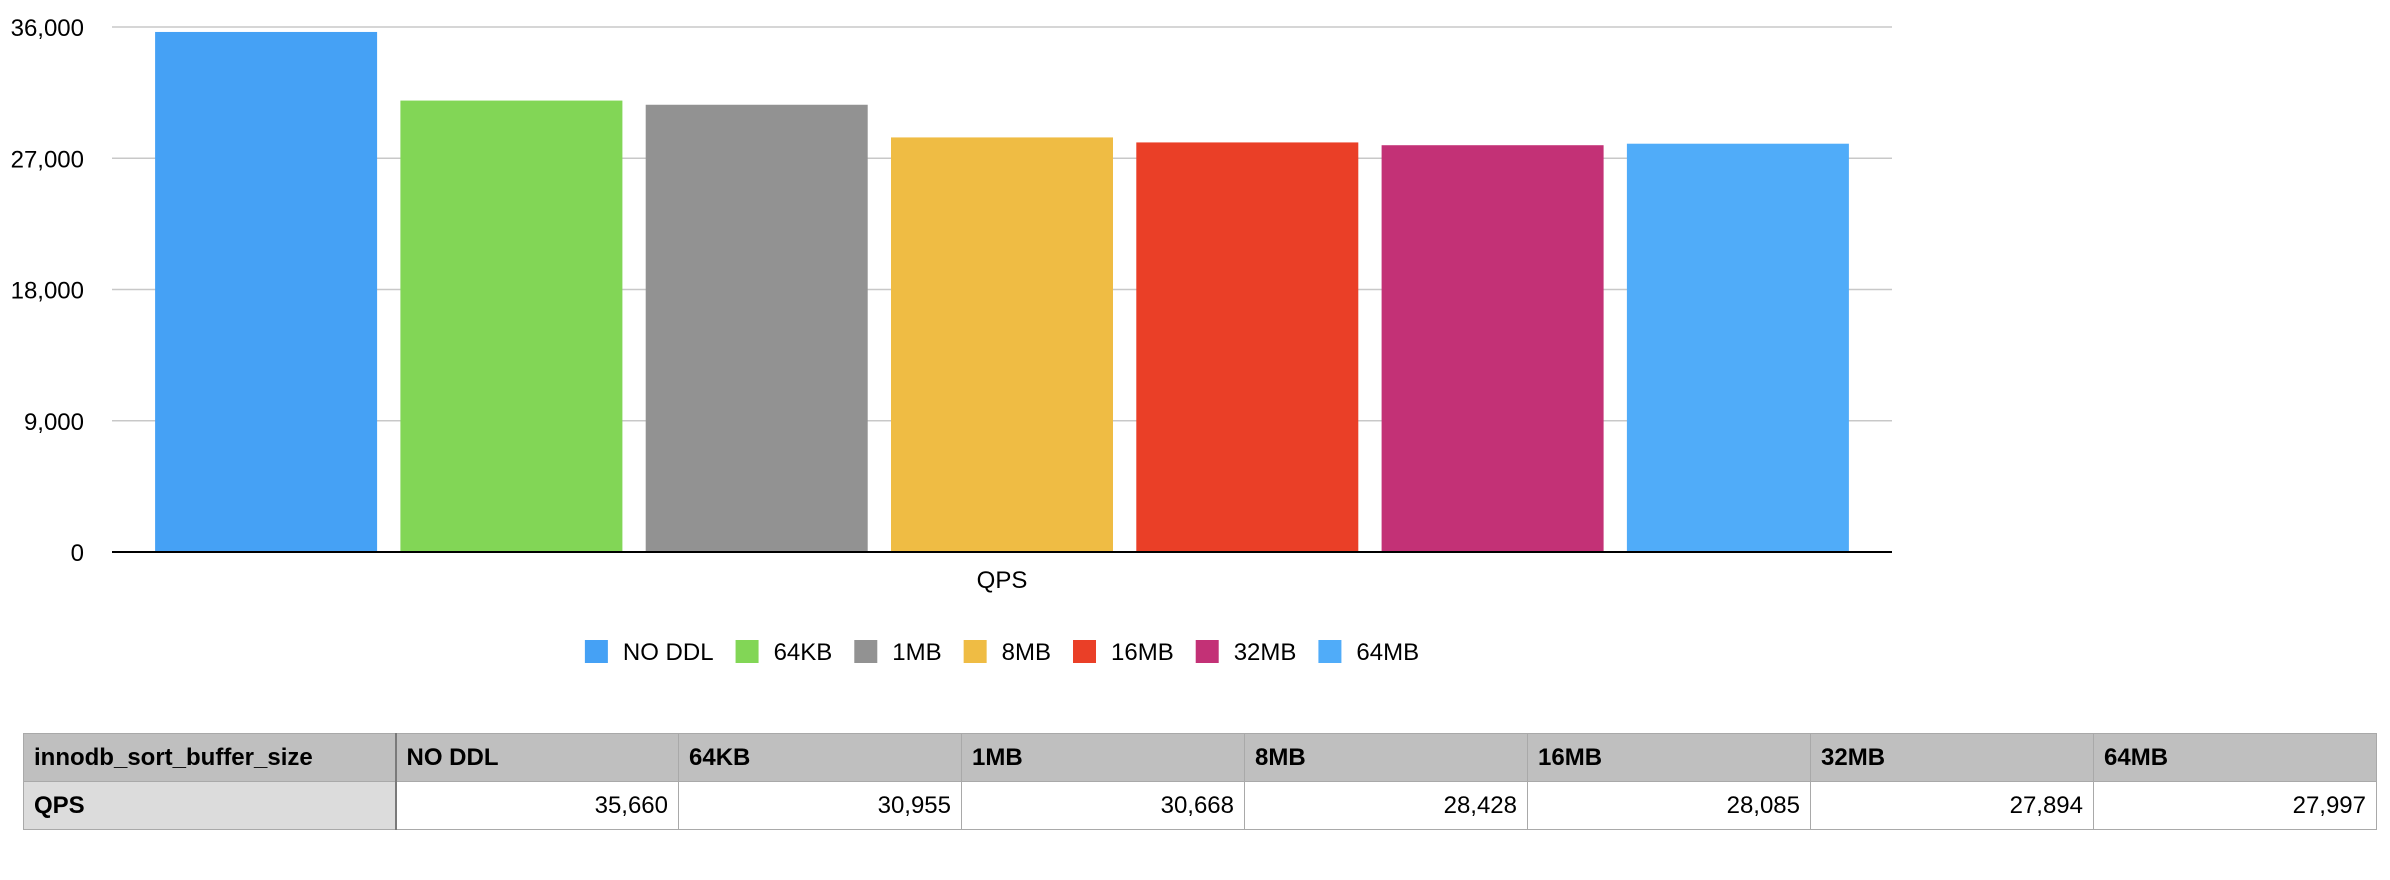 The width and height of the screenshot is (2390, 880). What do you see at coordinates (1386, 805) in the screenshot?
I see `table-value-cell: 28,428` at bounding box center [1386, 805].